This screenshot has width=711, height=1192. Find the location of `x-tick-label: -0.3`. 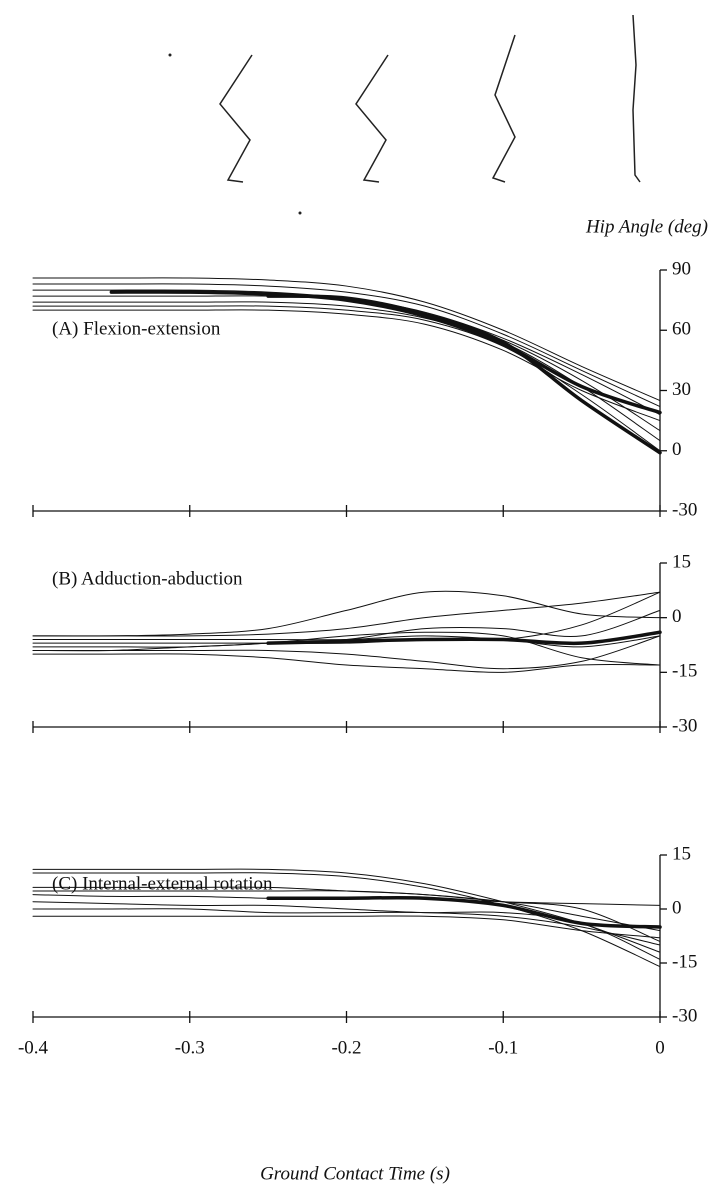

x-tick-label: -0.3 is located at coordinates (190, 1047).